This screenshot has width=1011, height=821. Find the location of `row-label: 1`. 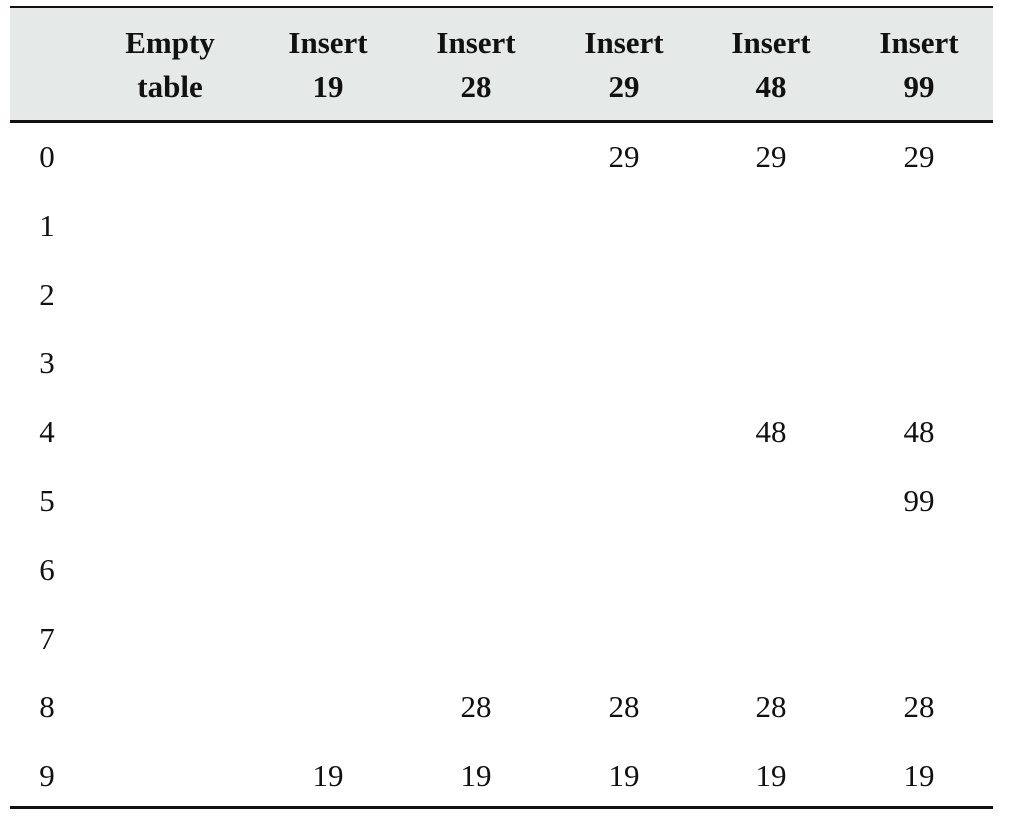

row-label: 1 is located at coordinates (47, 225).